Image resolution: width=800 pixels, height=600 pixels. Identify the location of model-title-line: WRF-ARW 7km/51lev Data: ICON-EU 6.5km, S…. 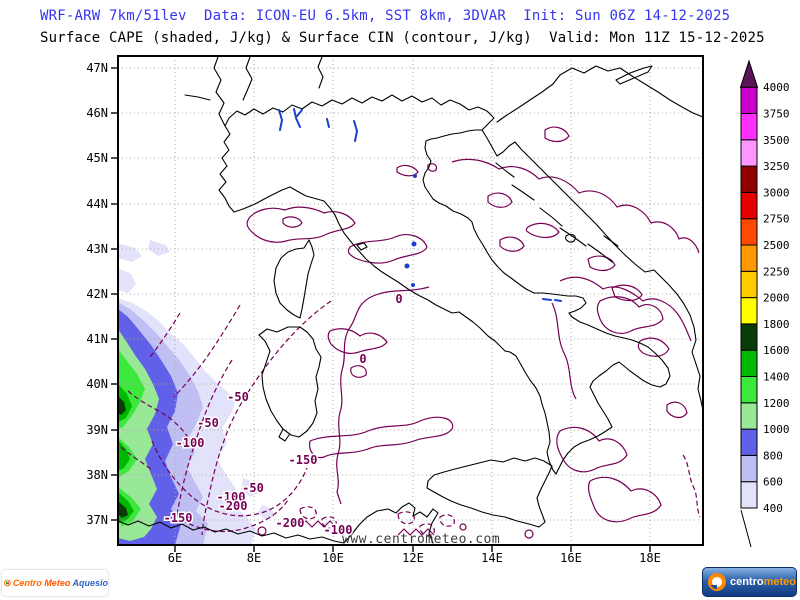
(385, 16).